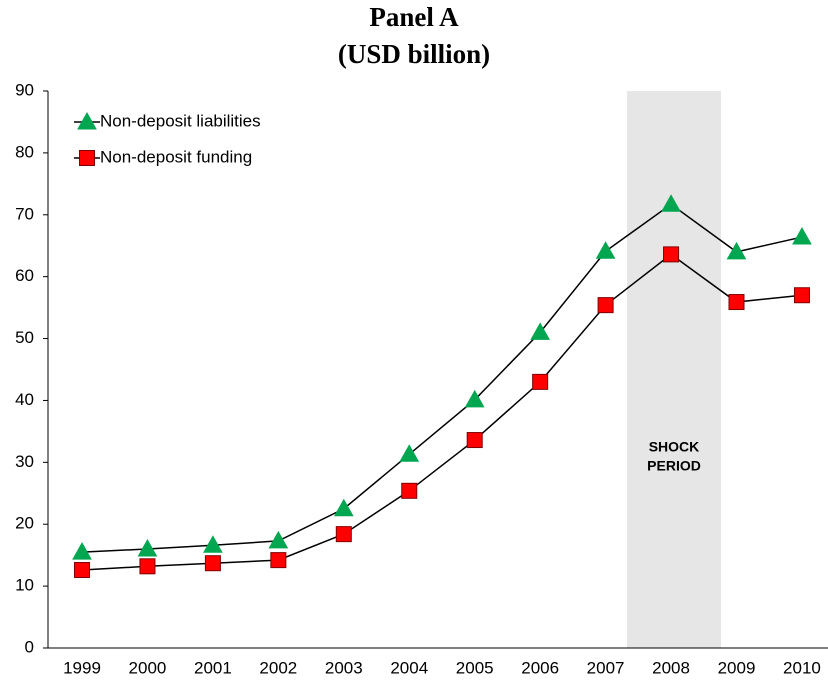 This screenshot has height=686, width=828. Describe the element at coordinates (148, 667) in the screenshot. I see `x-tick-label: 2000` at that location.